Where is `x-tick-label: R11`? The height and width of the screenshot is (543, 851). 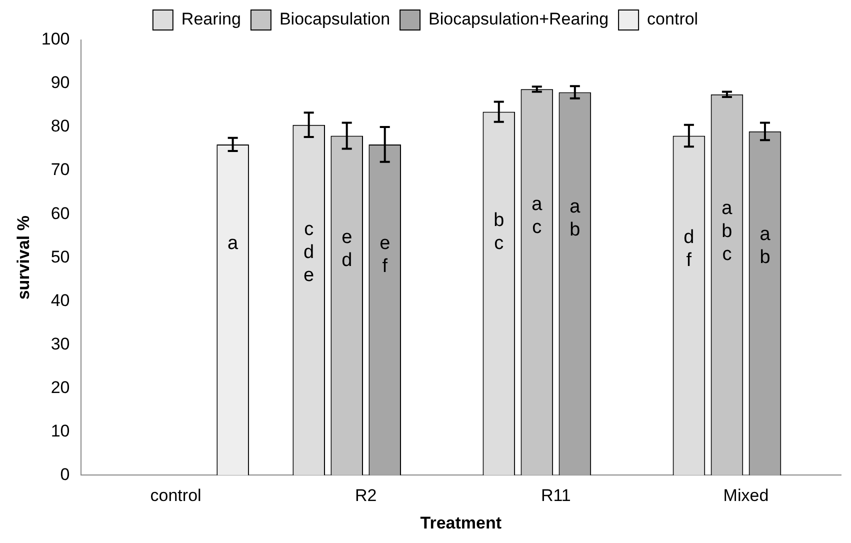
x-tick-label: R11 is located at coordinates (555, 496).